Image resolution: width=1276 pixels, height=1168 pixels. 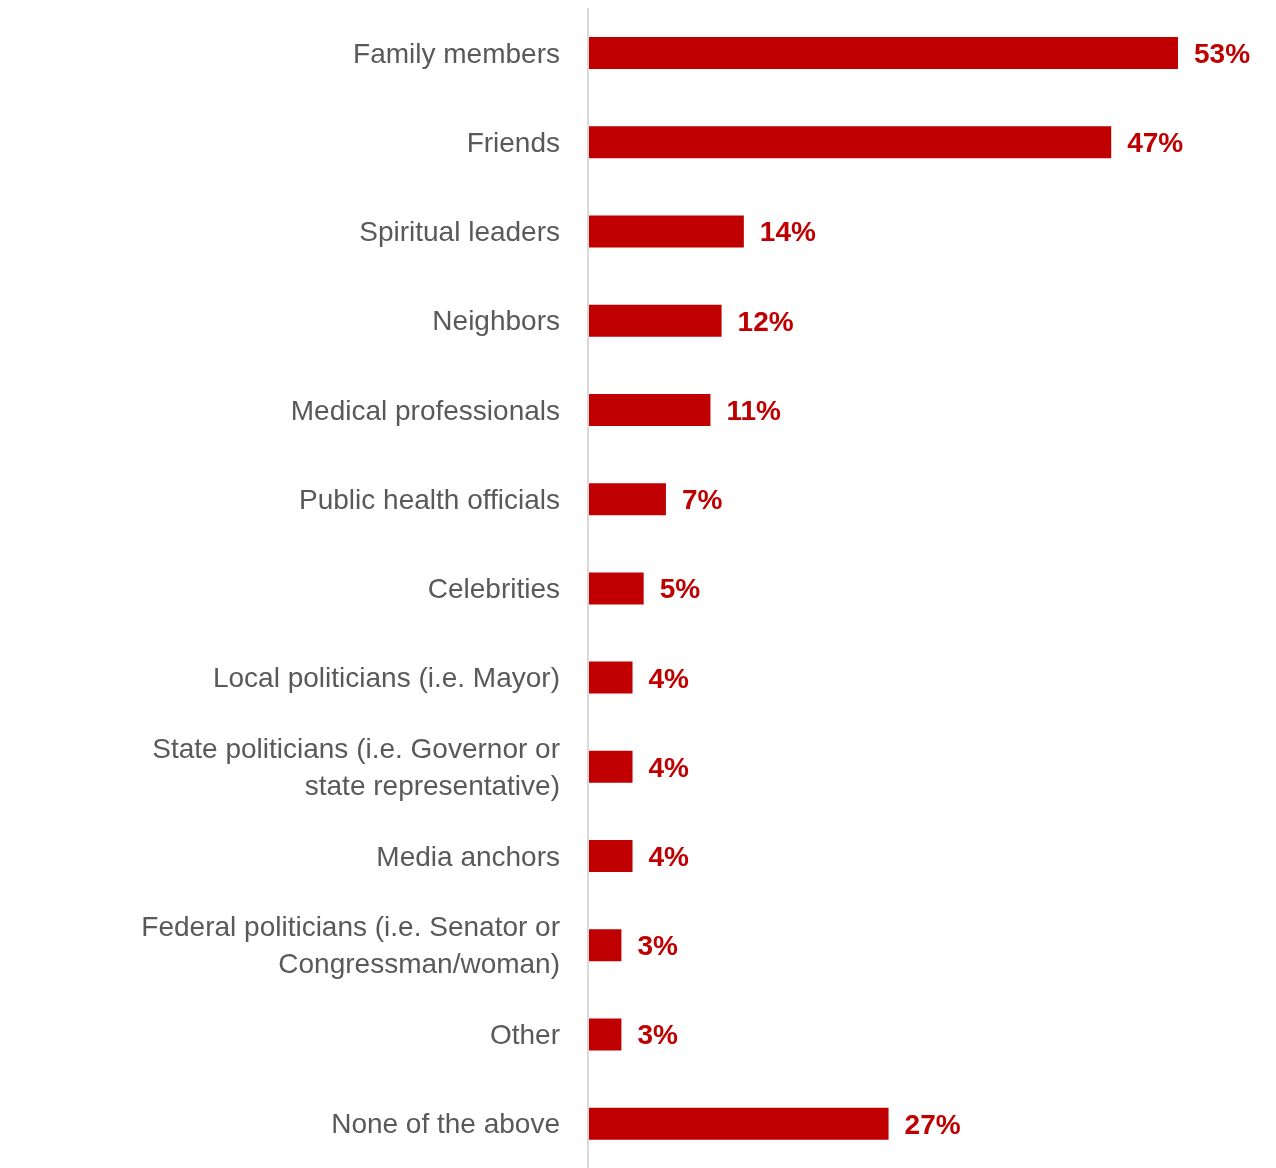 I want to click on y-tick-label: None of the above, so click(x=445, y=1123).